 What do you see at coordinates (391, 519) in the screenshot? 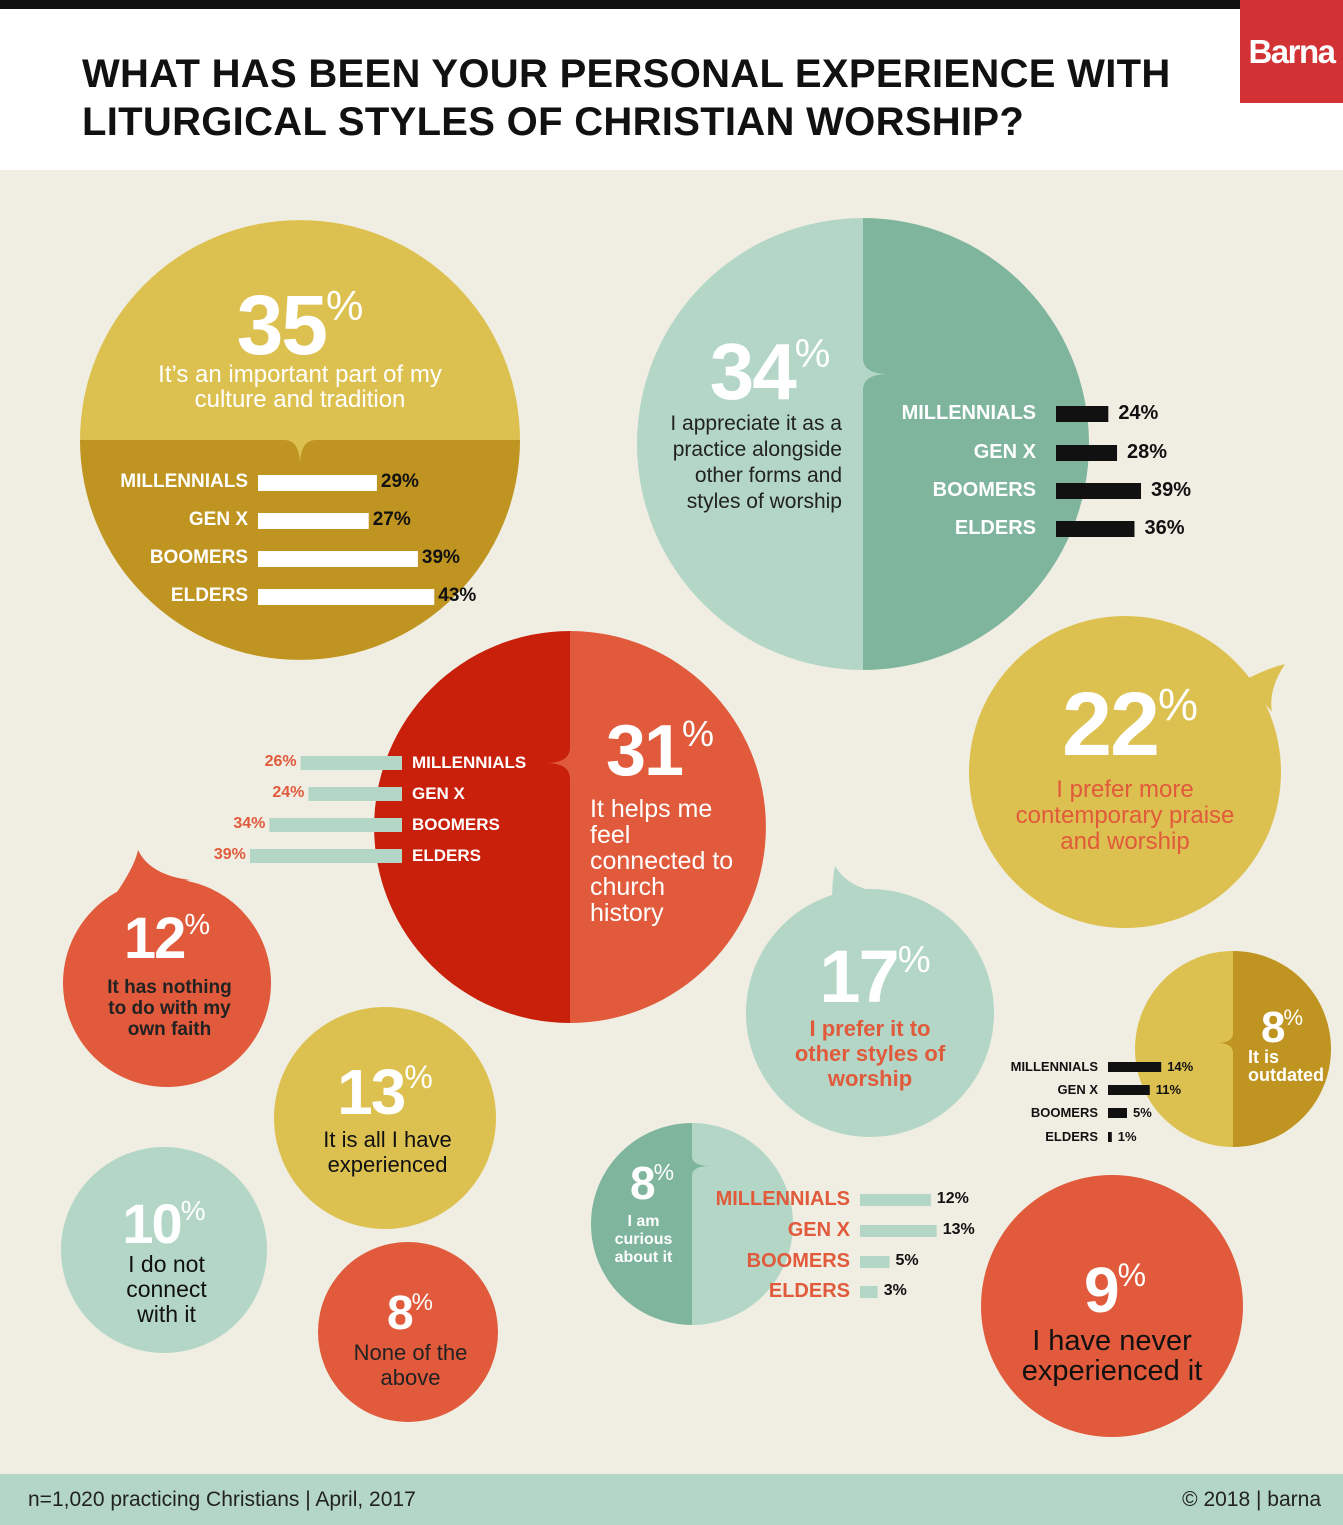
I see `breakdown-value: 27%` at bounding box center [391, 519].